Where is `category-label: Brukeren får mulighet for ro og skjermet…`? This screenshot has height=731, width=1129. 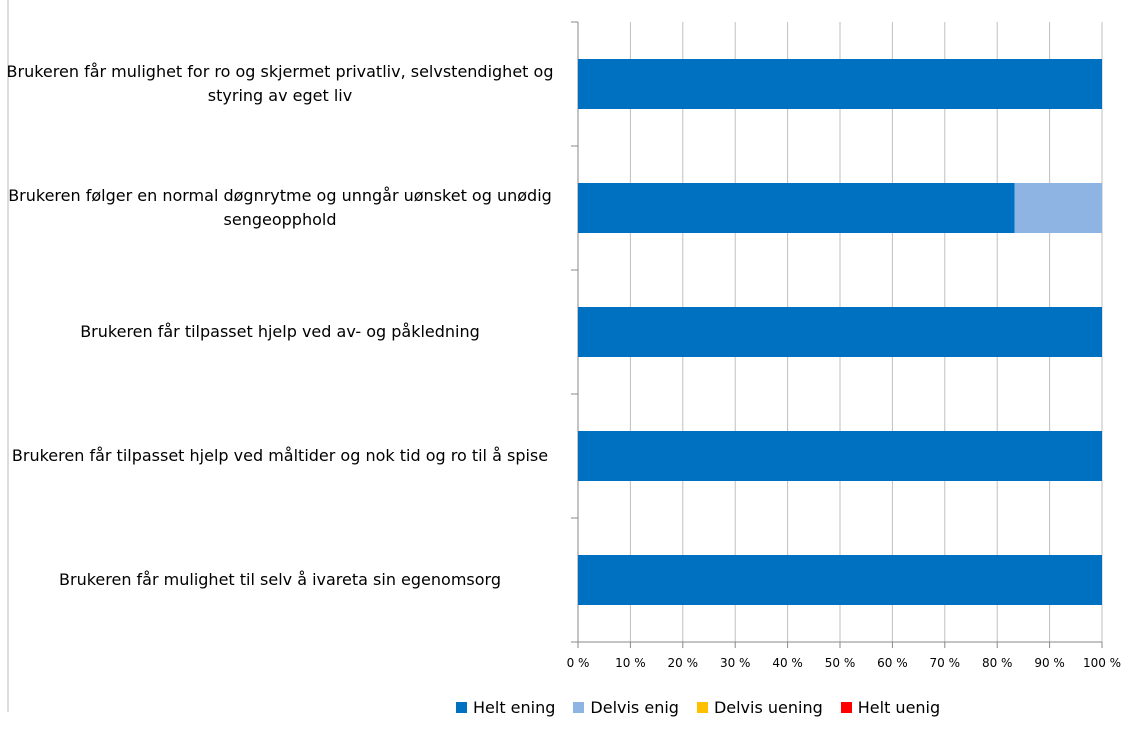
category-label: Brukeren får mulighet for ro og skjermet… is located at coordinates (280, 83).